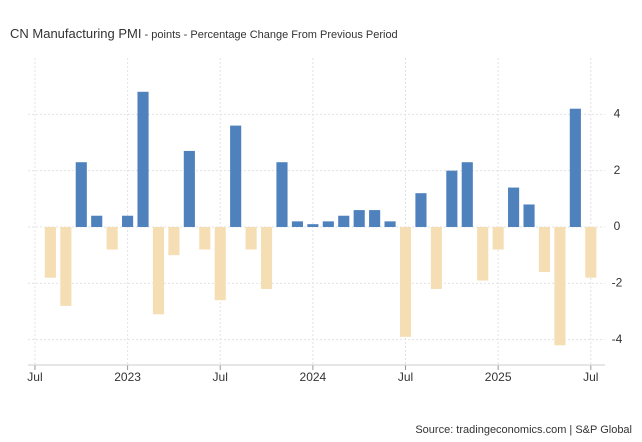  What do you see at coordinates (617, 339) in the screenshot?
I see `y-tick-label: -4` at bounding box center [617, 339].